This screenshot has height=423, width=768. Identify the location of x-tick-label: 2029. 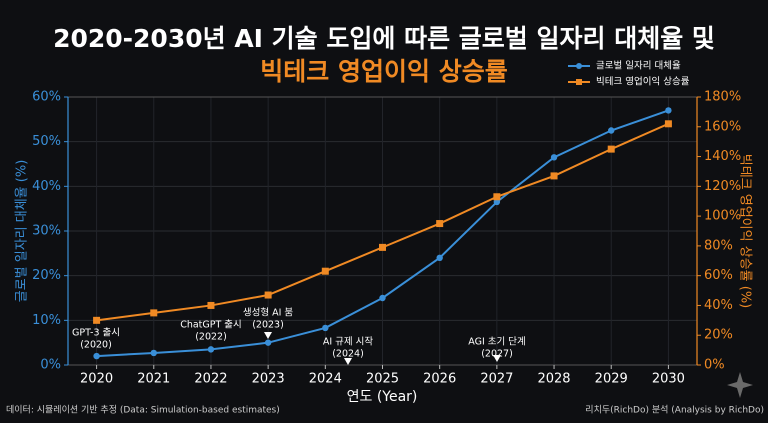
(611, 379).